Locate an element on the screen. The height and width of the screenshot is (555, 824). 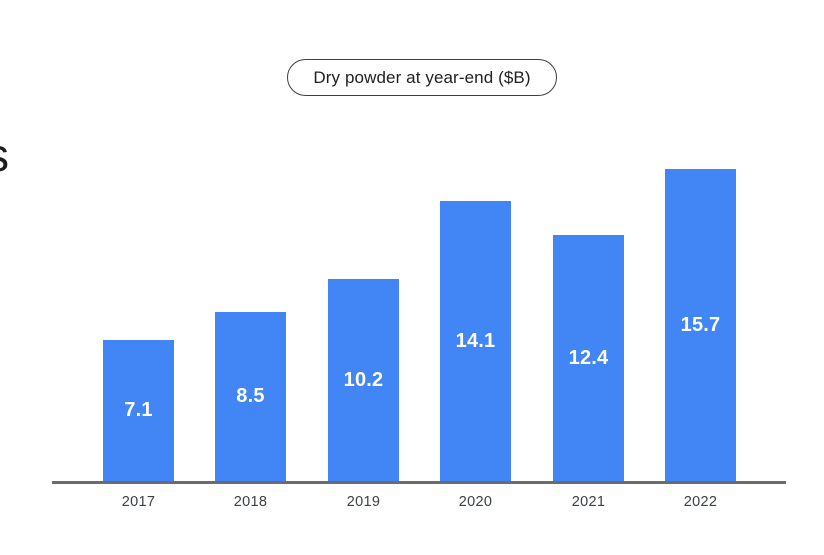
bar-value-label: 15.7 is located at coordinates (700, 324).